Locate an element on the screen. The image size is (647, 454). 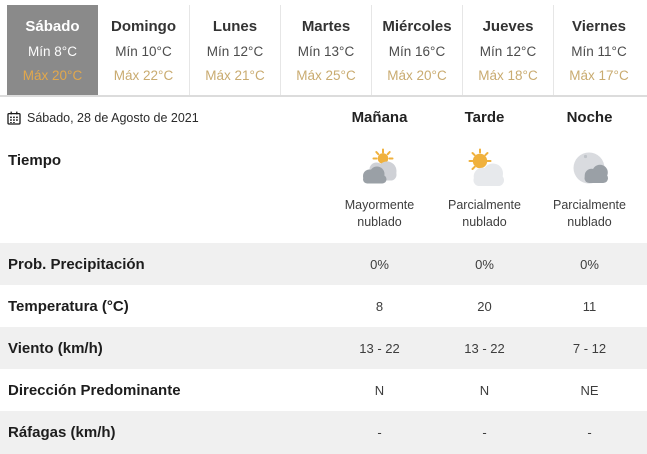
tab-day-label: Domingo is located at coordinates (143, 26).